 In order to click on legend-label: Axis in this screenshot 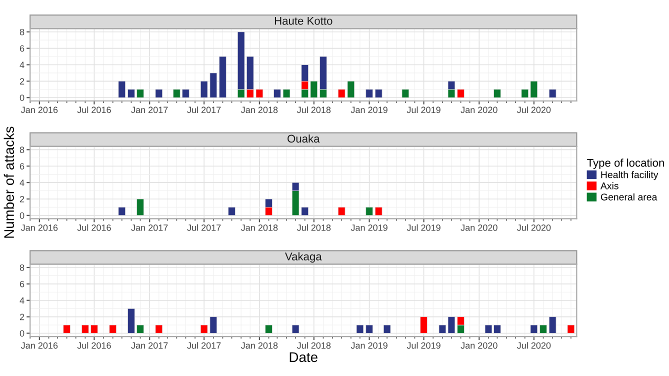, I will do `click(609, 186)`.